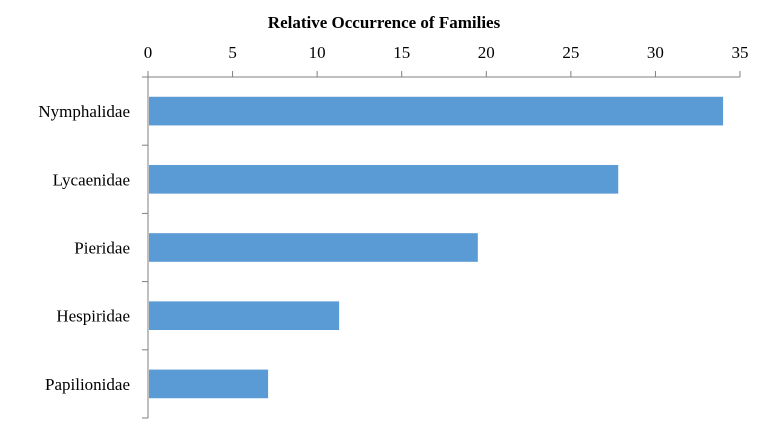 Image resolution: width=768 pixels, height=431 pixels. I want to click on category-label: Nymphalidae, so click(84, 111).